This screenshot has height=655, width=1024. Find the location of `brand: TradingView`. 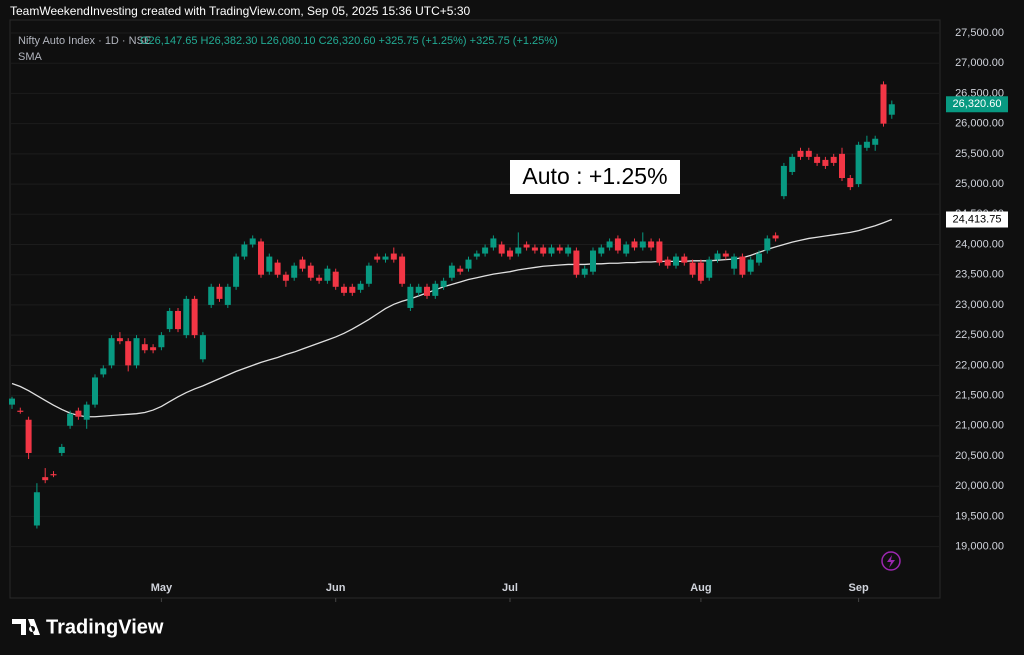

brand: TradingView is located at coordinates (105, 627).